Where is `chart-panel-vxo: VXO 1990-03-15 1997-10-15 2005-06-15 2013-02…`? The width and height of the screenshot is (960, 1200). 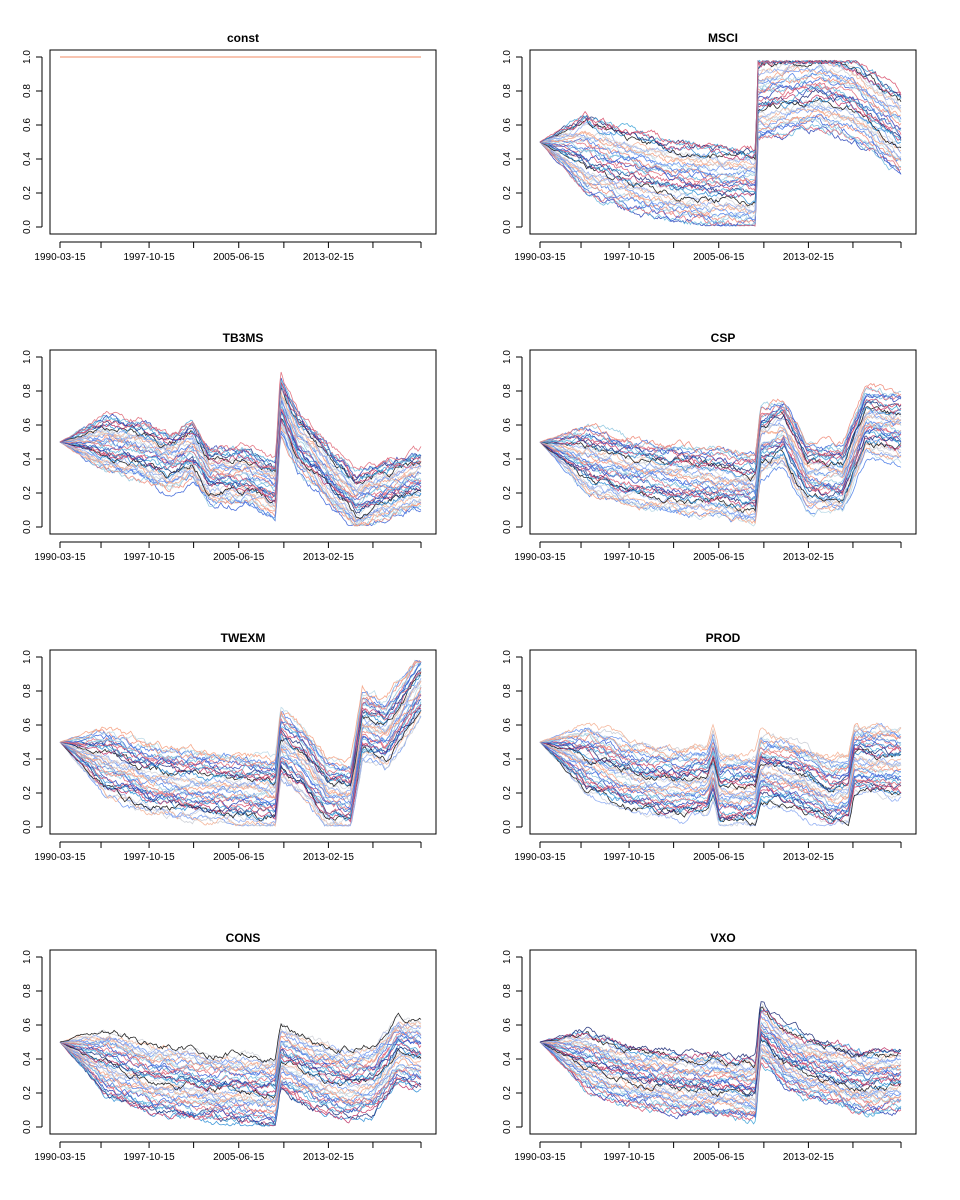 chart-panel-vxo: VXO 1990-03-15 1997-10-15 2005-06-15 2013-02… is located at coordinates (720, 1050).